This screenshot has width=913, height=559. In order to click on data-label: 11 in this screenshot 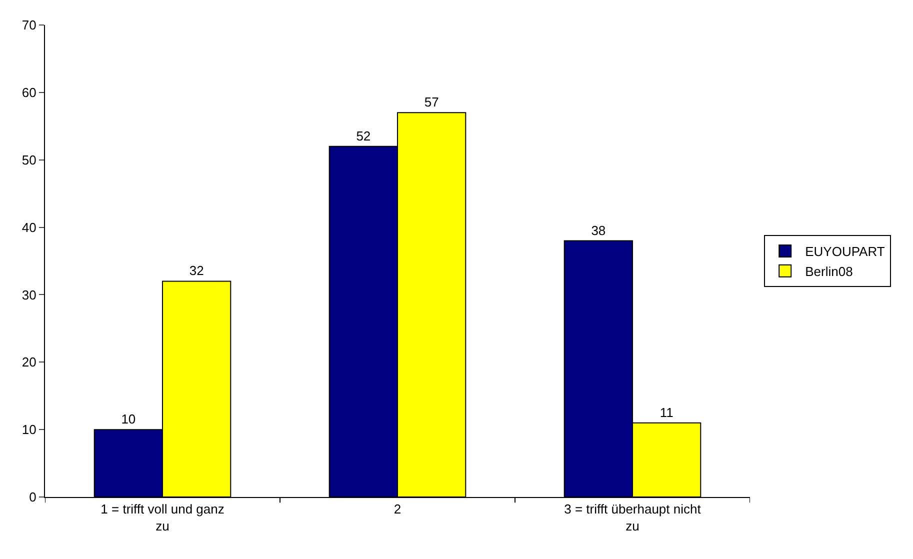, I will do `click(667, 412)`.